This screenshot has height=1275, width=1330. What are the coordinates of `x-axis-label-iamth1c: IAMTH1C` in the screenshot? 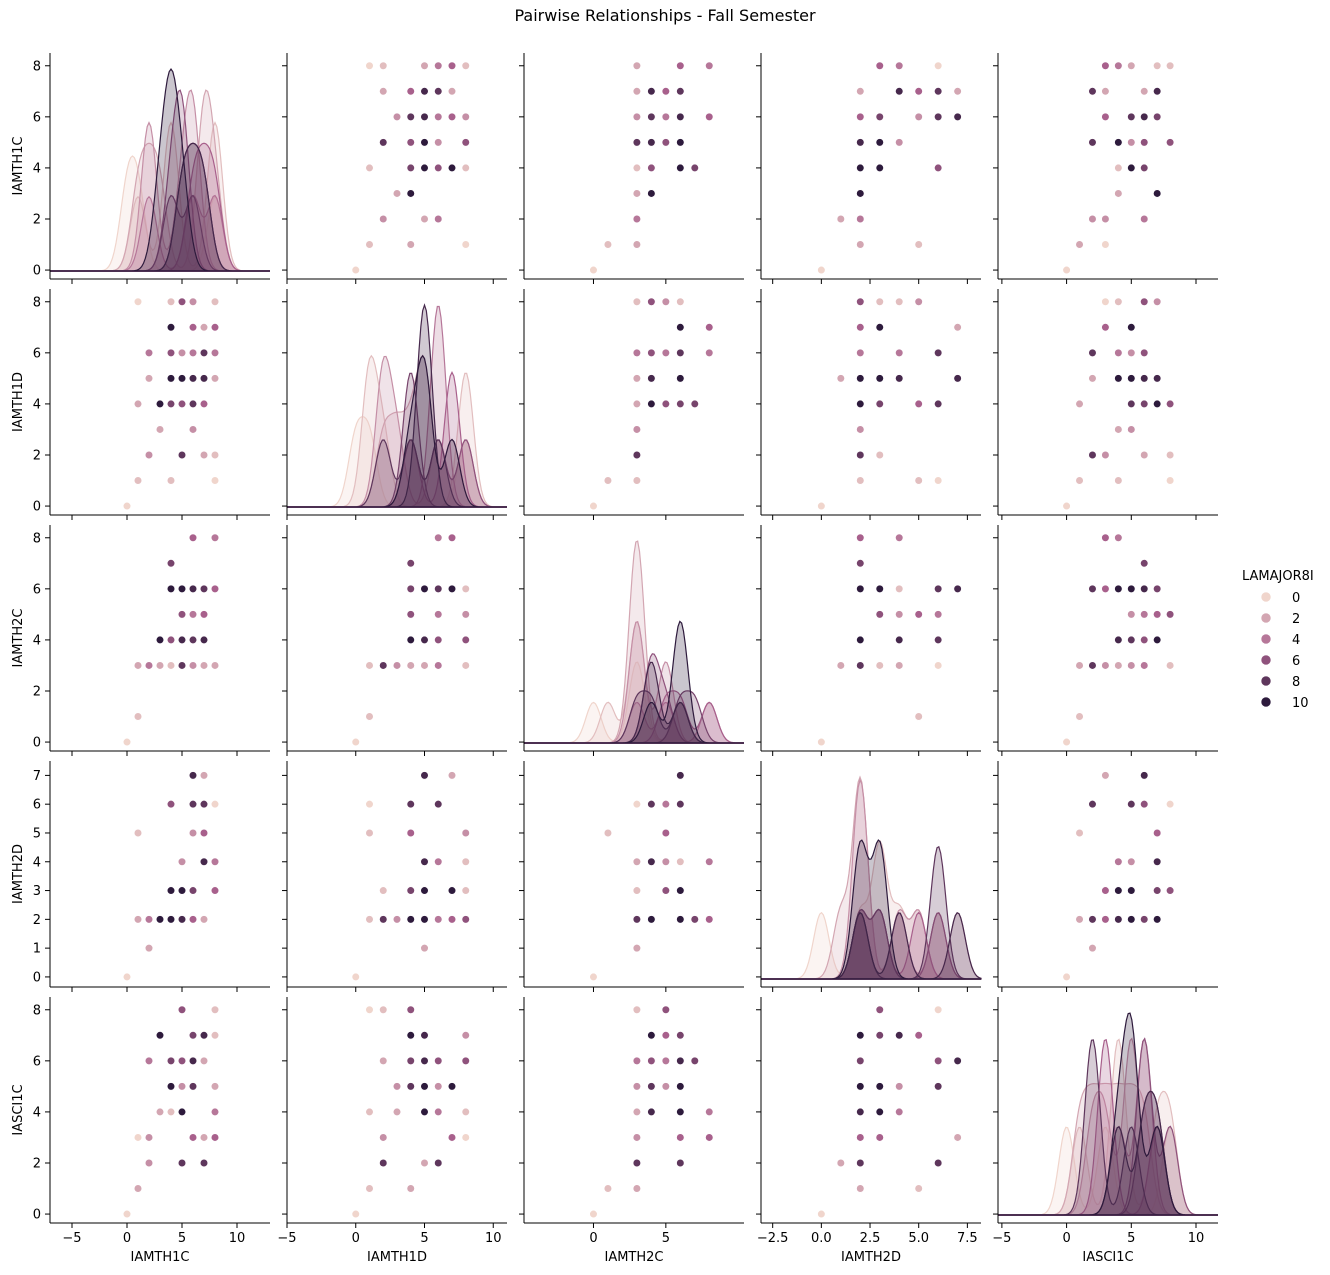 It's located at (159, 1257).